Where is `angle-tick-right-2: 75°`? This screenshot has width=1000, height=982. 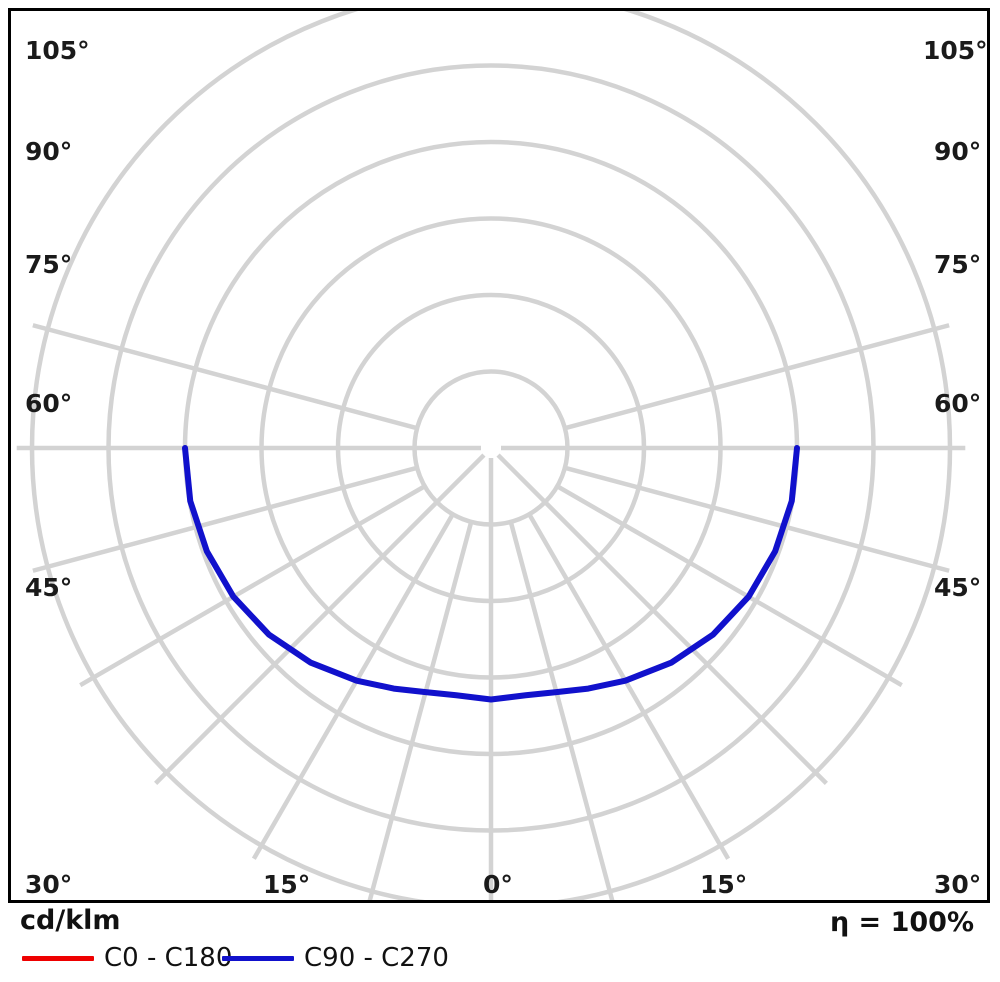 angle-tick-right-2: 75° is located at coordinates (958, 264).